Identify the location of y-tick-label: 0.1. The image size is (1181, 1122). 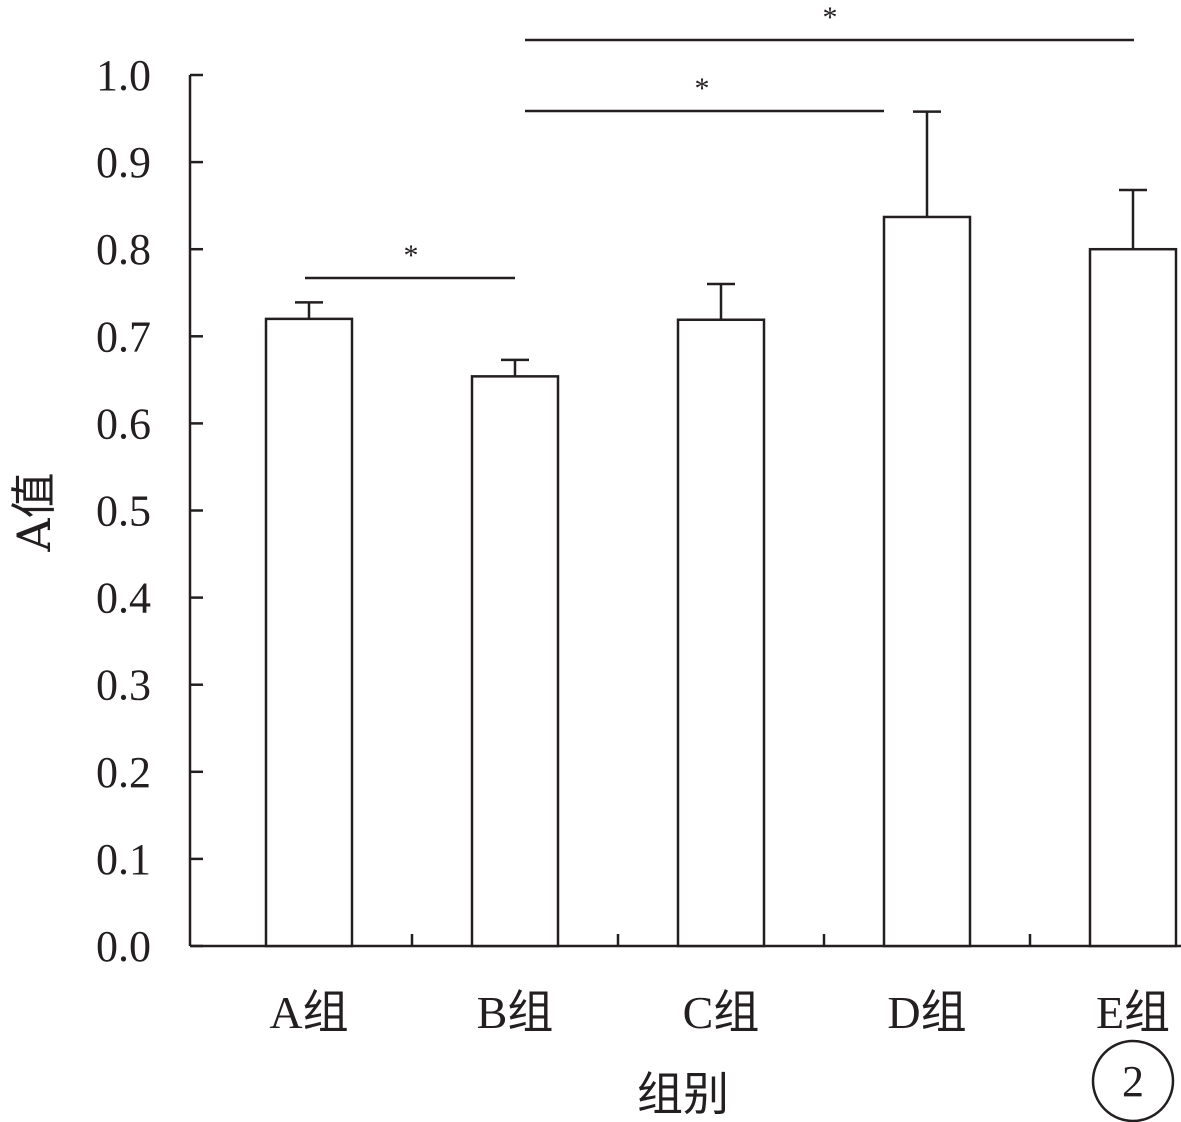
(123, 859).